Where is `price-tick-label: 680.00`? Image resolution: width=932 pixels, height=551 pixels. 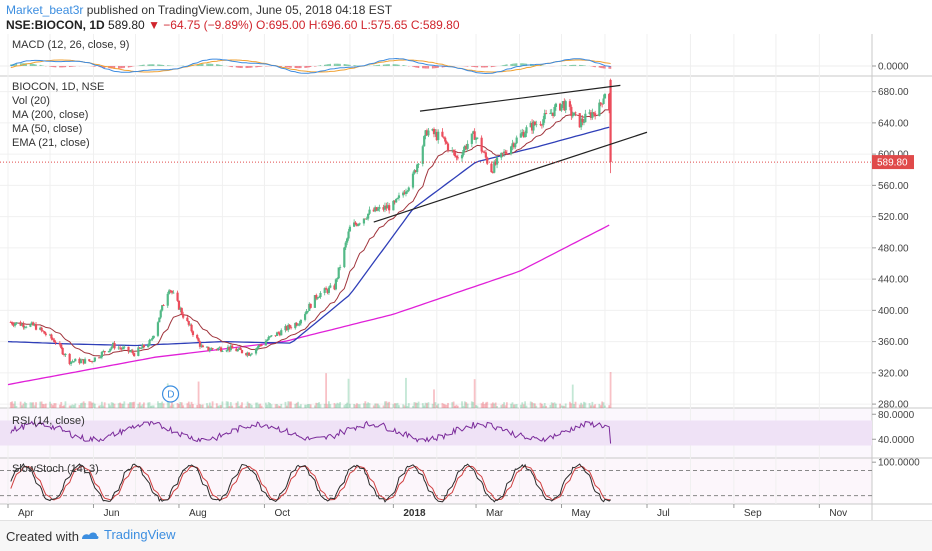 price-tick-label: 680.00 is located at coordinates (893, 92).